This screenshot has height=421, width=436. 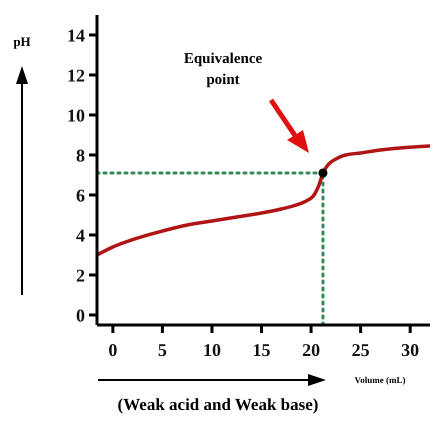 What do you see at coordinates (211, 350) in the screenshot?
I see `x-tick-label: 10` at bounding box center [211, 350].